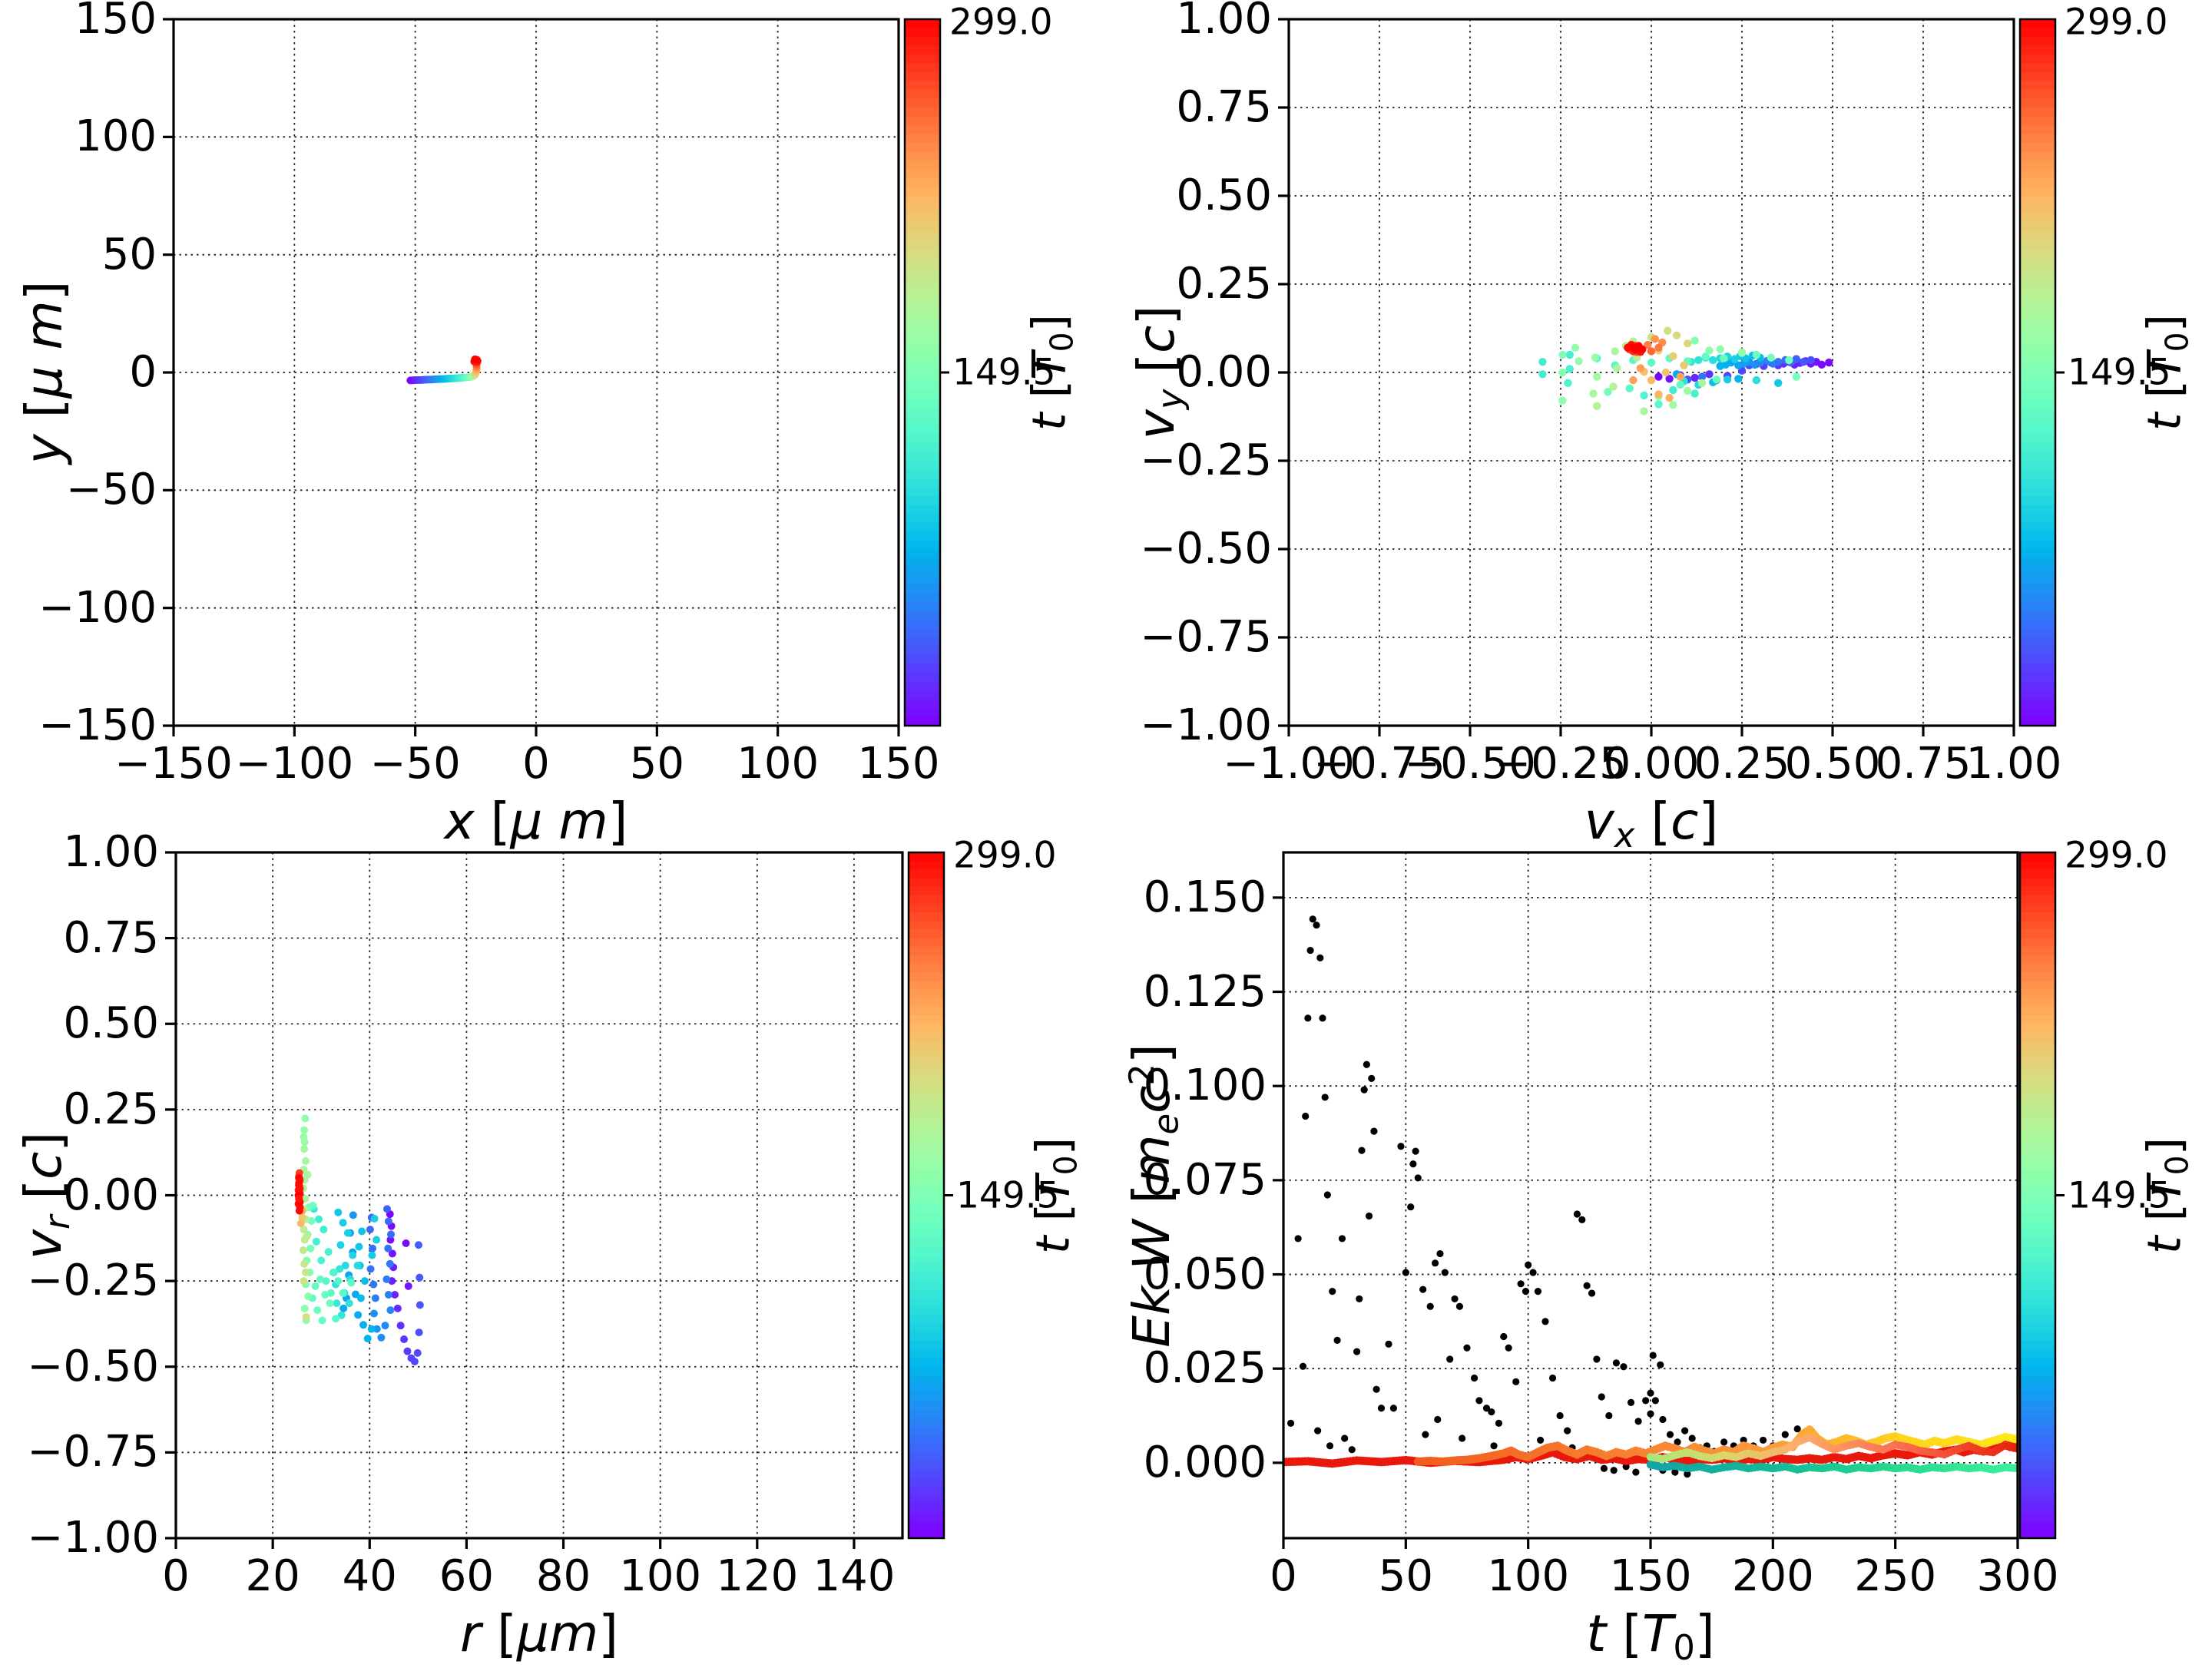 The image size is (2212, 1671). I want to click on x-tick-label: 150, so click(1651, 1576).